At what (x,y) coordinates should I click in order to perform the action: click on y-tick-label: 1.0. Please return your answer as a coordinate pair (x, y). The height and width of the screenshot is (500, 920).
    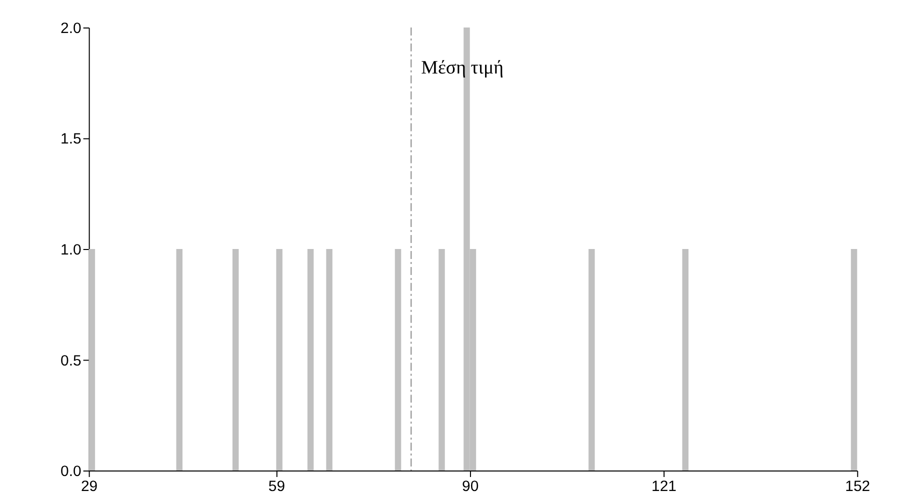
    Looking at the image, I should click on (71, 249).